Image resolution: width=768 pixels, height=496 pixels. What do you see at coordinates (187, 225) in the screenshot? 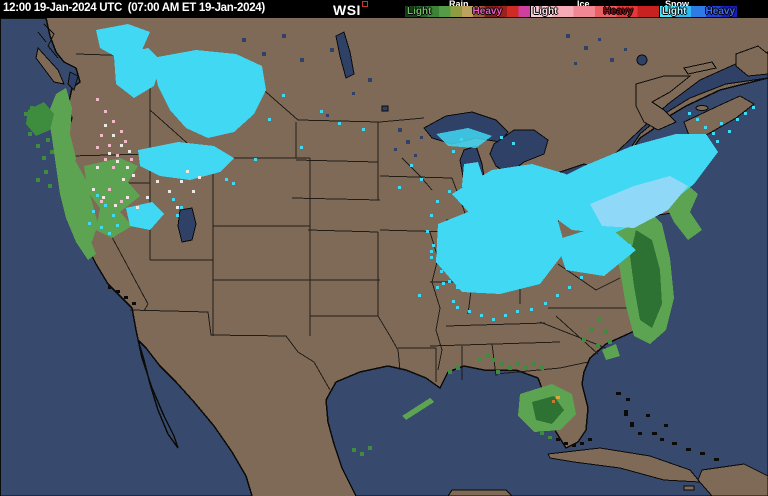
I see `great-salt-lake` at bounding box center [187, 225].